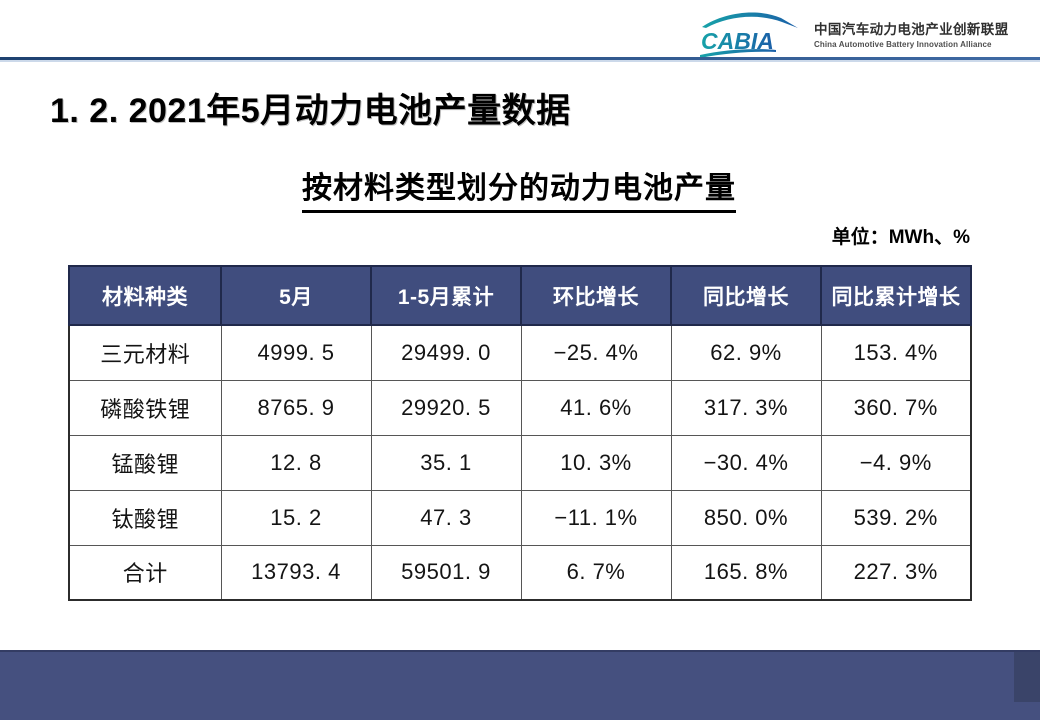  I want to click on table-row: 磷酸铁锂 8765. 9 29920. 5 41. 6% 317. 3% 360. 7%, so click(520, 407).